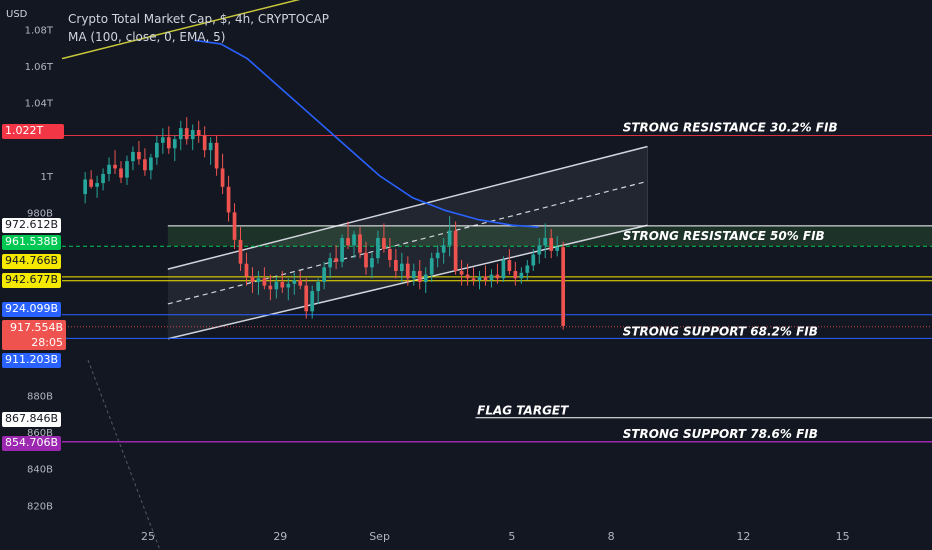  I want to click on price-badge-942: 942.677B, so click(32, 280).